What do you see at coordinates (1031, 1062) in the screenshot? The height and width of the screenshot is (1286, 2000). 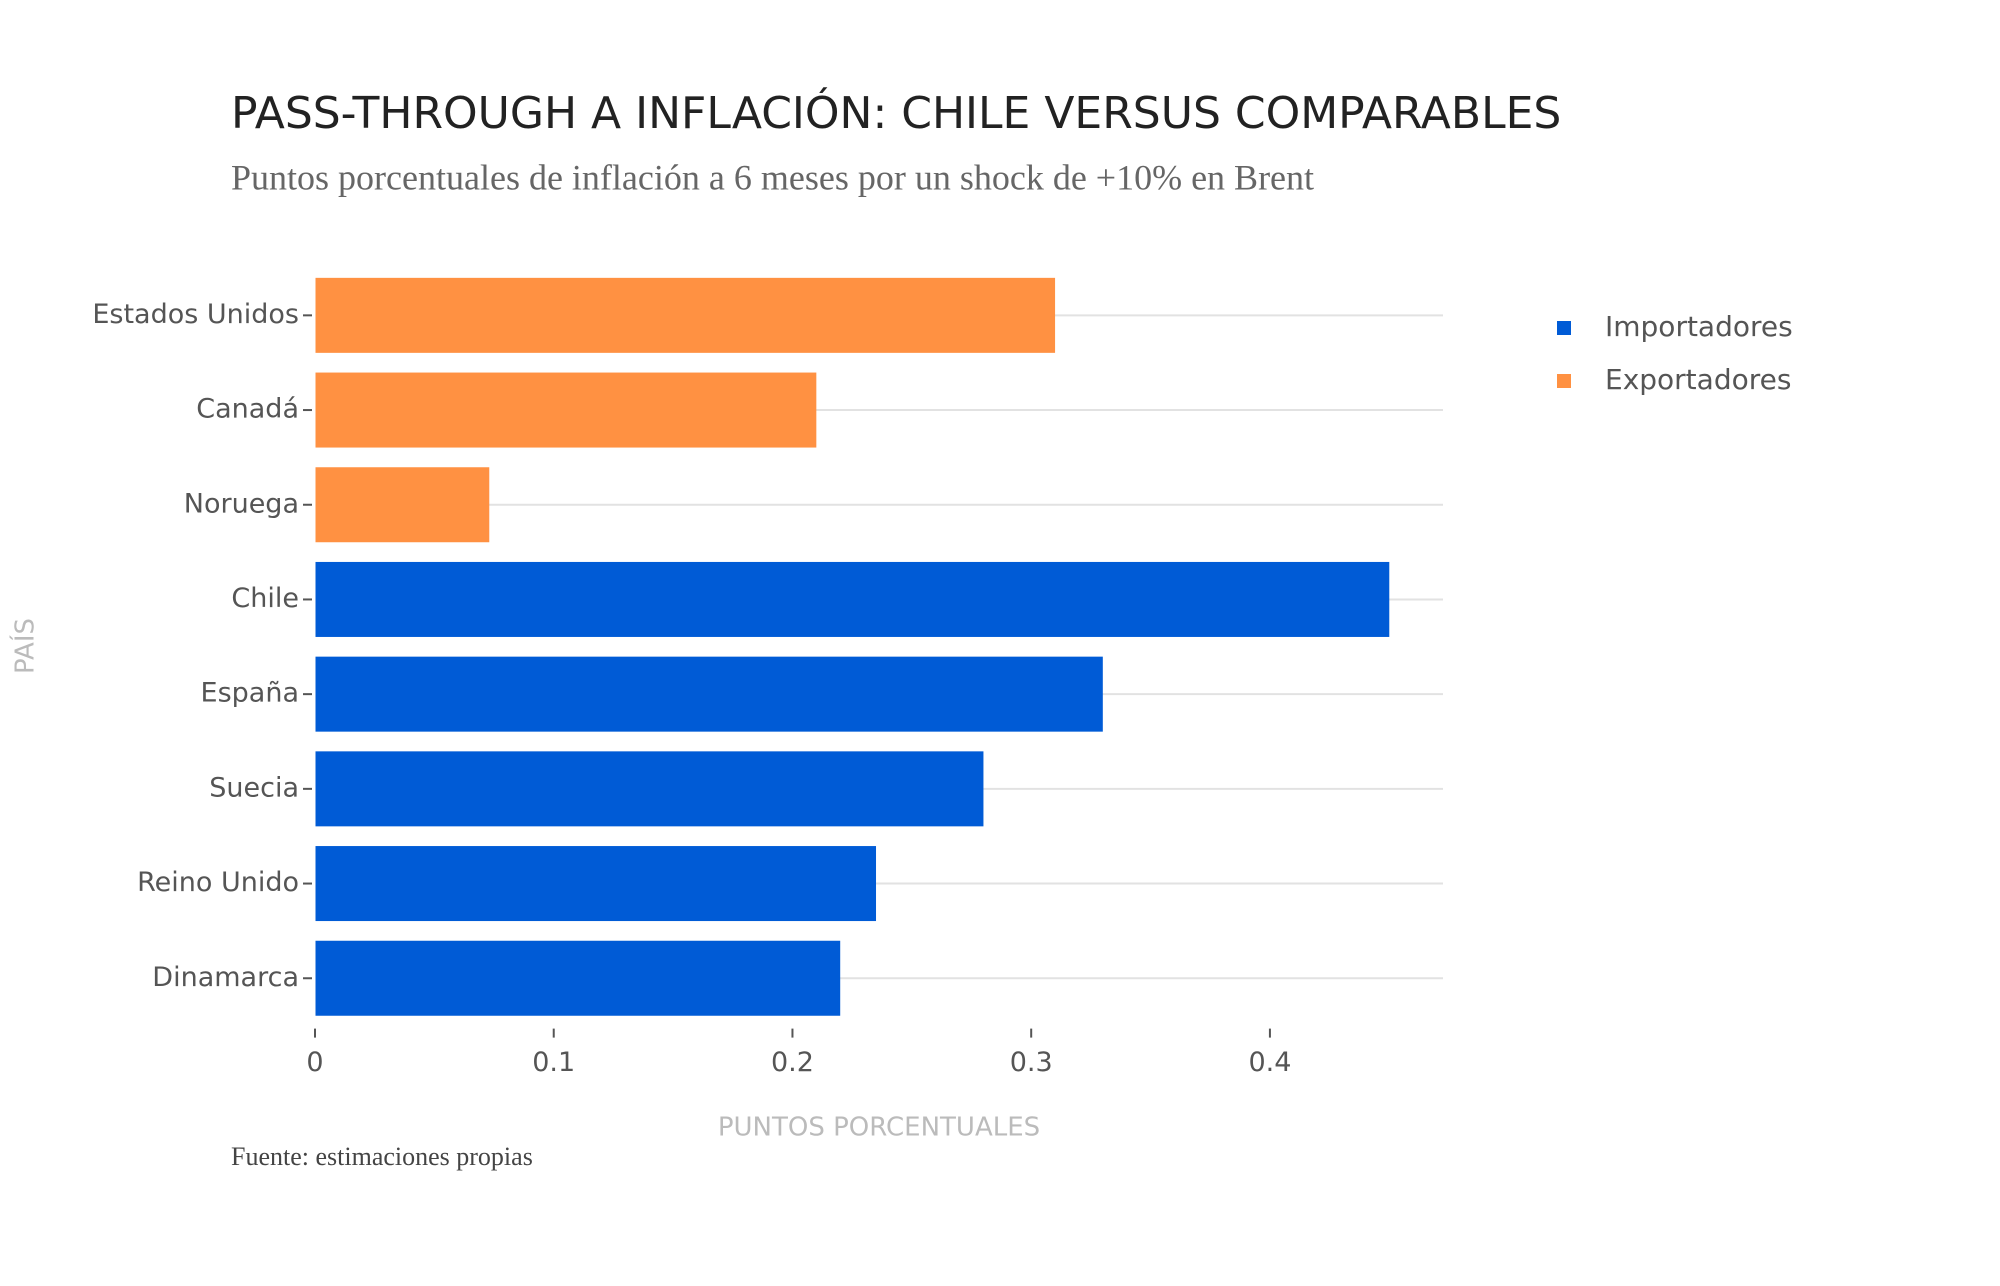 I see `x-tick-label: 0.3` at bounding box center [1031, 1062].